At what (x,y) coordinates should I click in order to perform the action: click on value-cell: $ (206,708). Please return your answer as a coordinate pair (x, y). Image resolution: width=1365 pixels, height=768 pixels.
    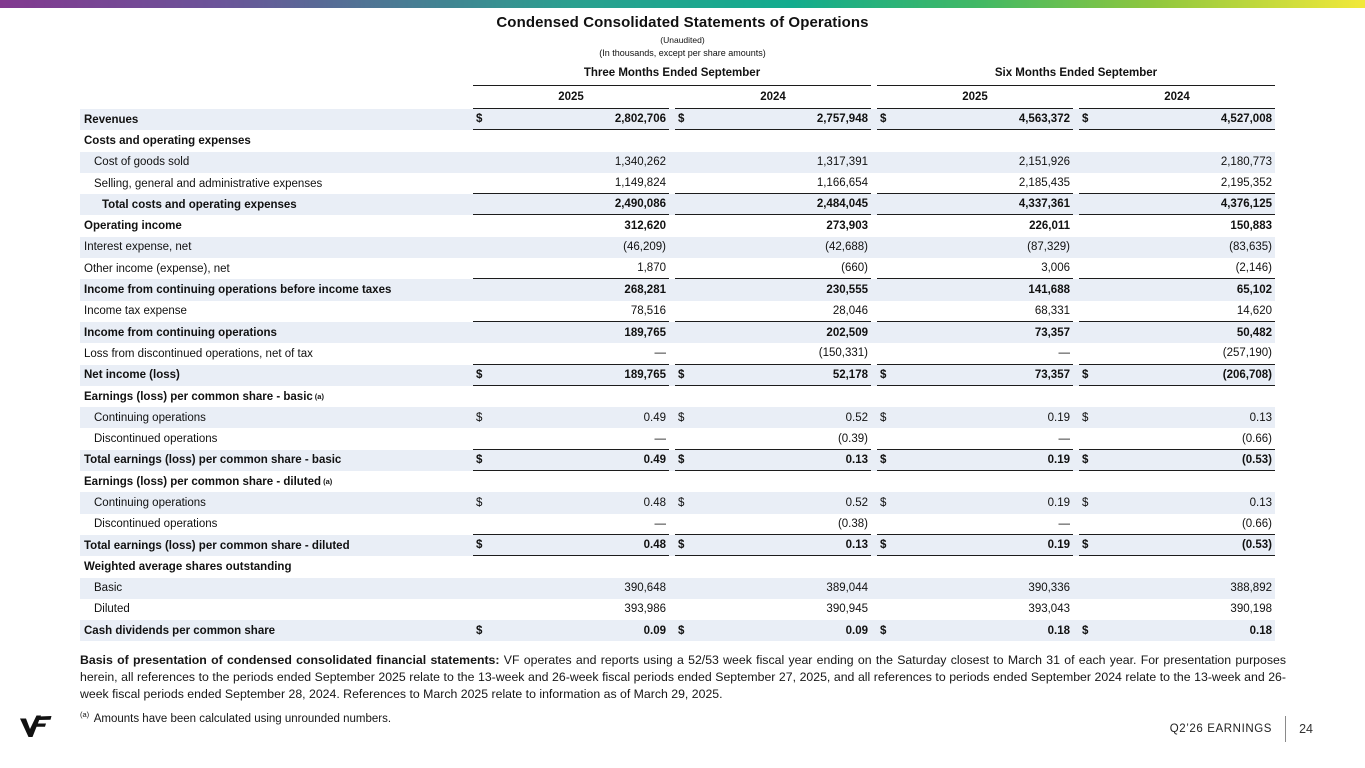
    Looking at the image, I should click on (1177, 375).